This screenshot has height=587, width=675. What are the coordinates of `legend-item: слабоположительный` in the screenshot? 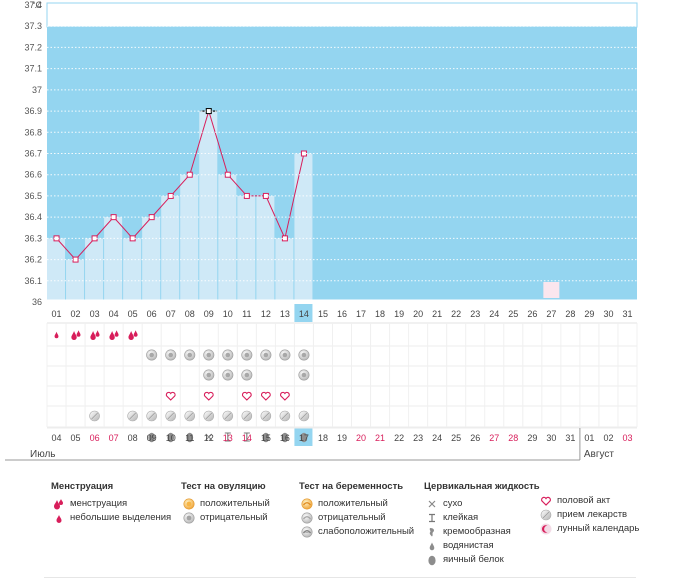 It's located at (356, 532).